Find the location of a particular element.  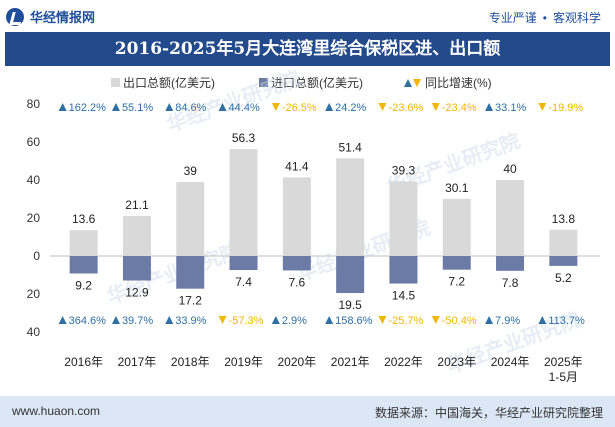

legend-down-arrow-icon is located at coordinates (417, 83).